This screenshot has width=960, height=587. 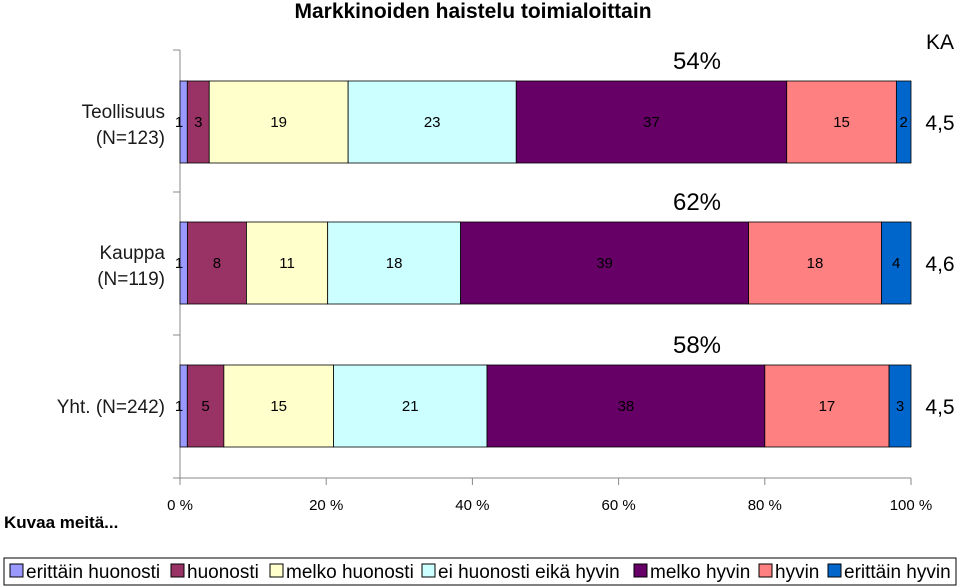 I want to click on x-tick-label: 80 %, so click(x=765, y=505).